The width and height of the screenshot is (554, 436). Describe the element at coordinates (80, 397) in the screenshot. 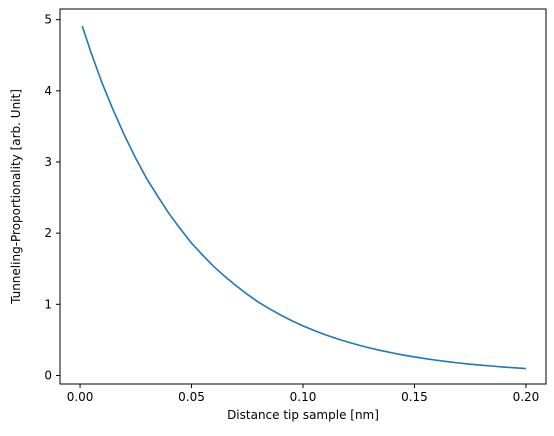

I see `x-tick-label: 0.00` at that location.